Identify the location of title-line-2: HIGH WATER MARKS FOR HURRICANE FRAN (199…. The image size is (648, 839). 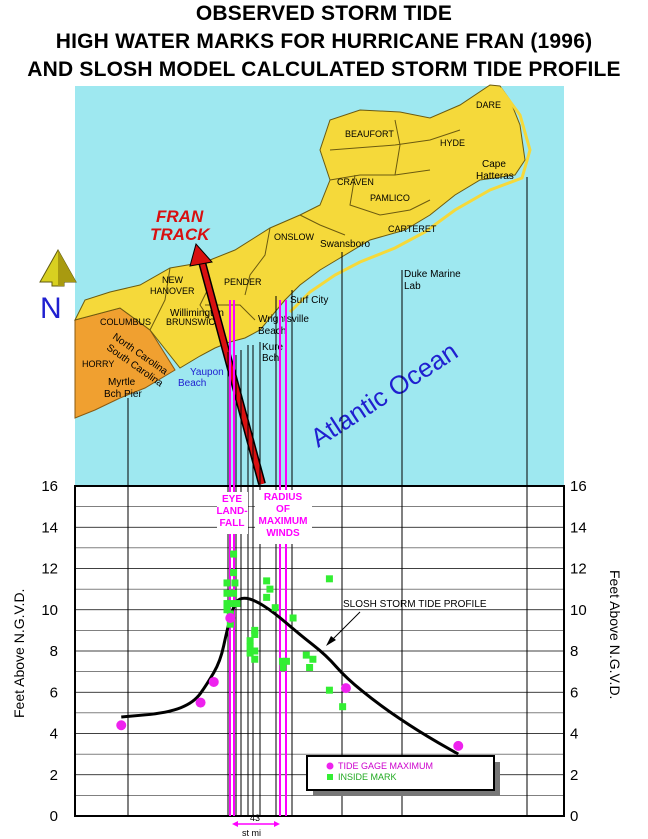
(324, 41).